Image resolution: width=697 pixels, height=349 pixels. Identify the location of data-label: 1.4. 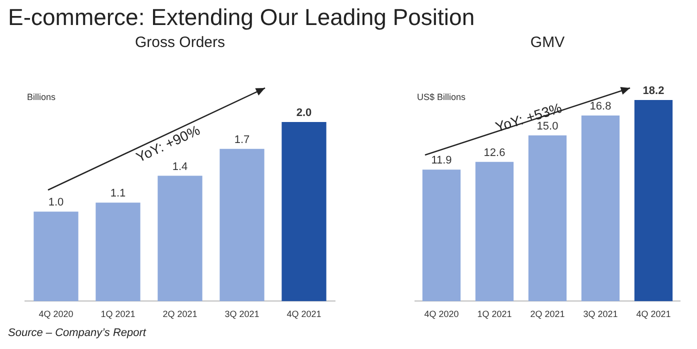
(180, 166).